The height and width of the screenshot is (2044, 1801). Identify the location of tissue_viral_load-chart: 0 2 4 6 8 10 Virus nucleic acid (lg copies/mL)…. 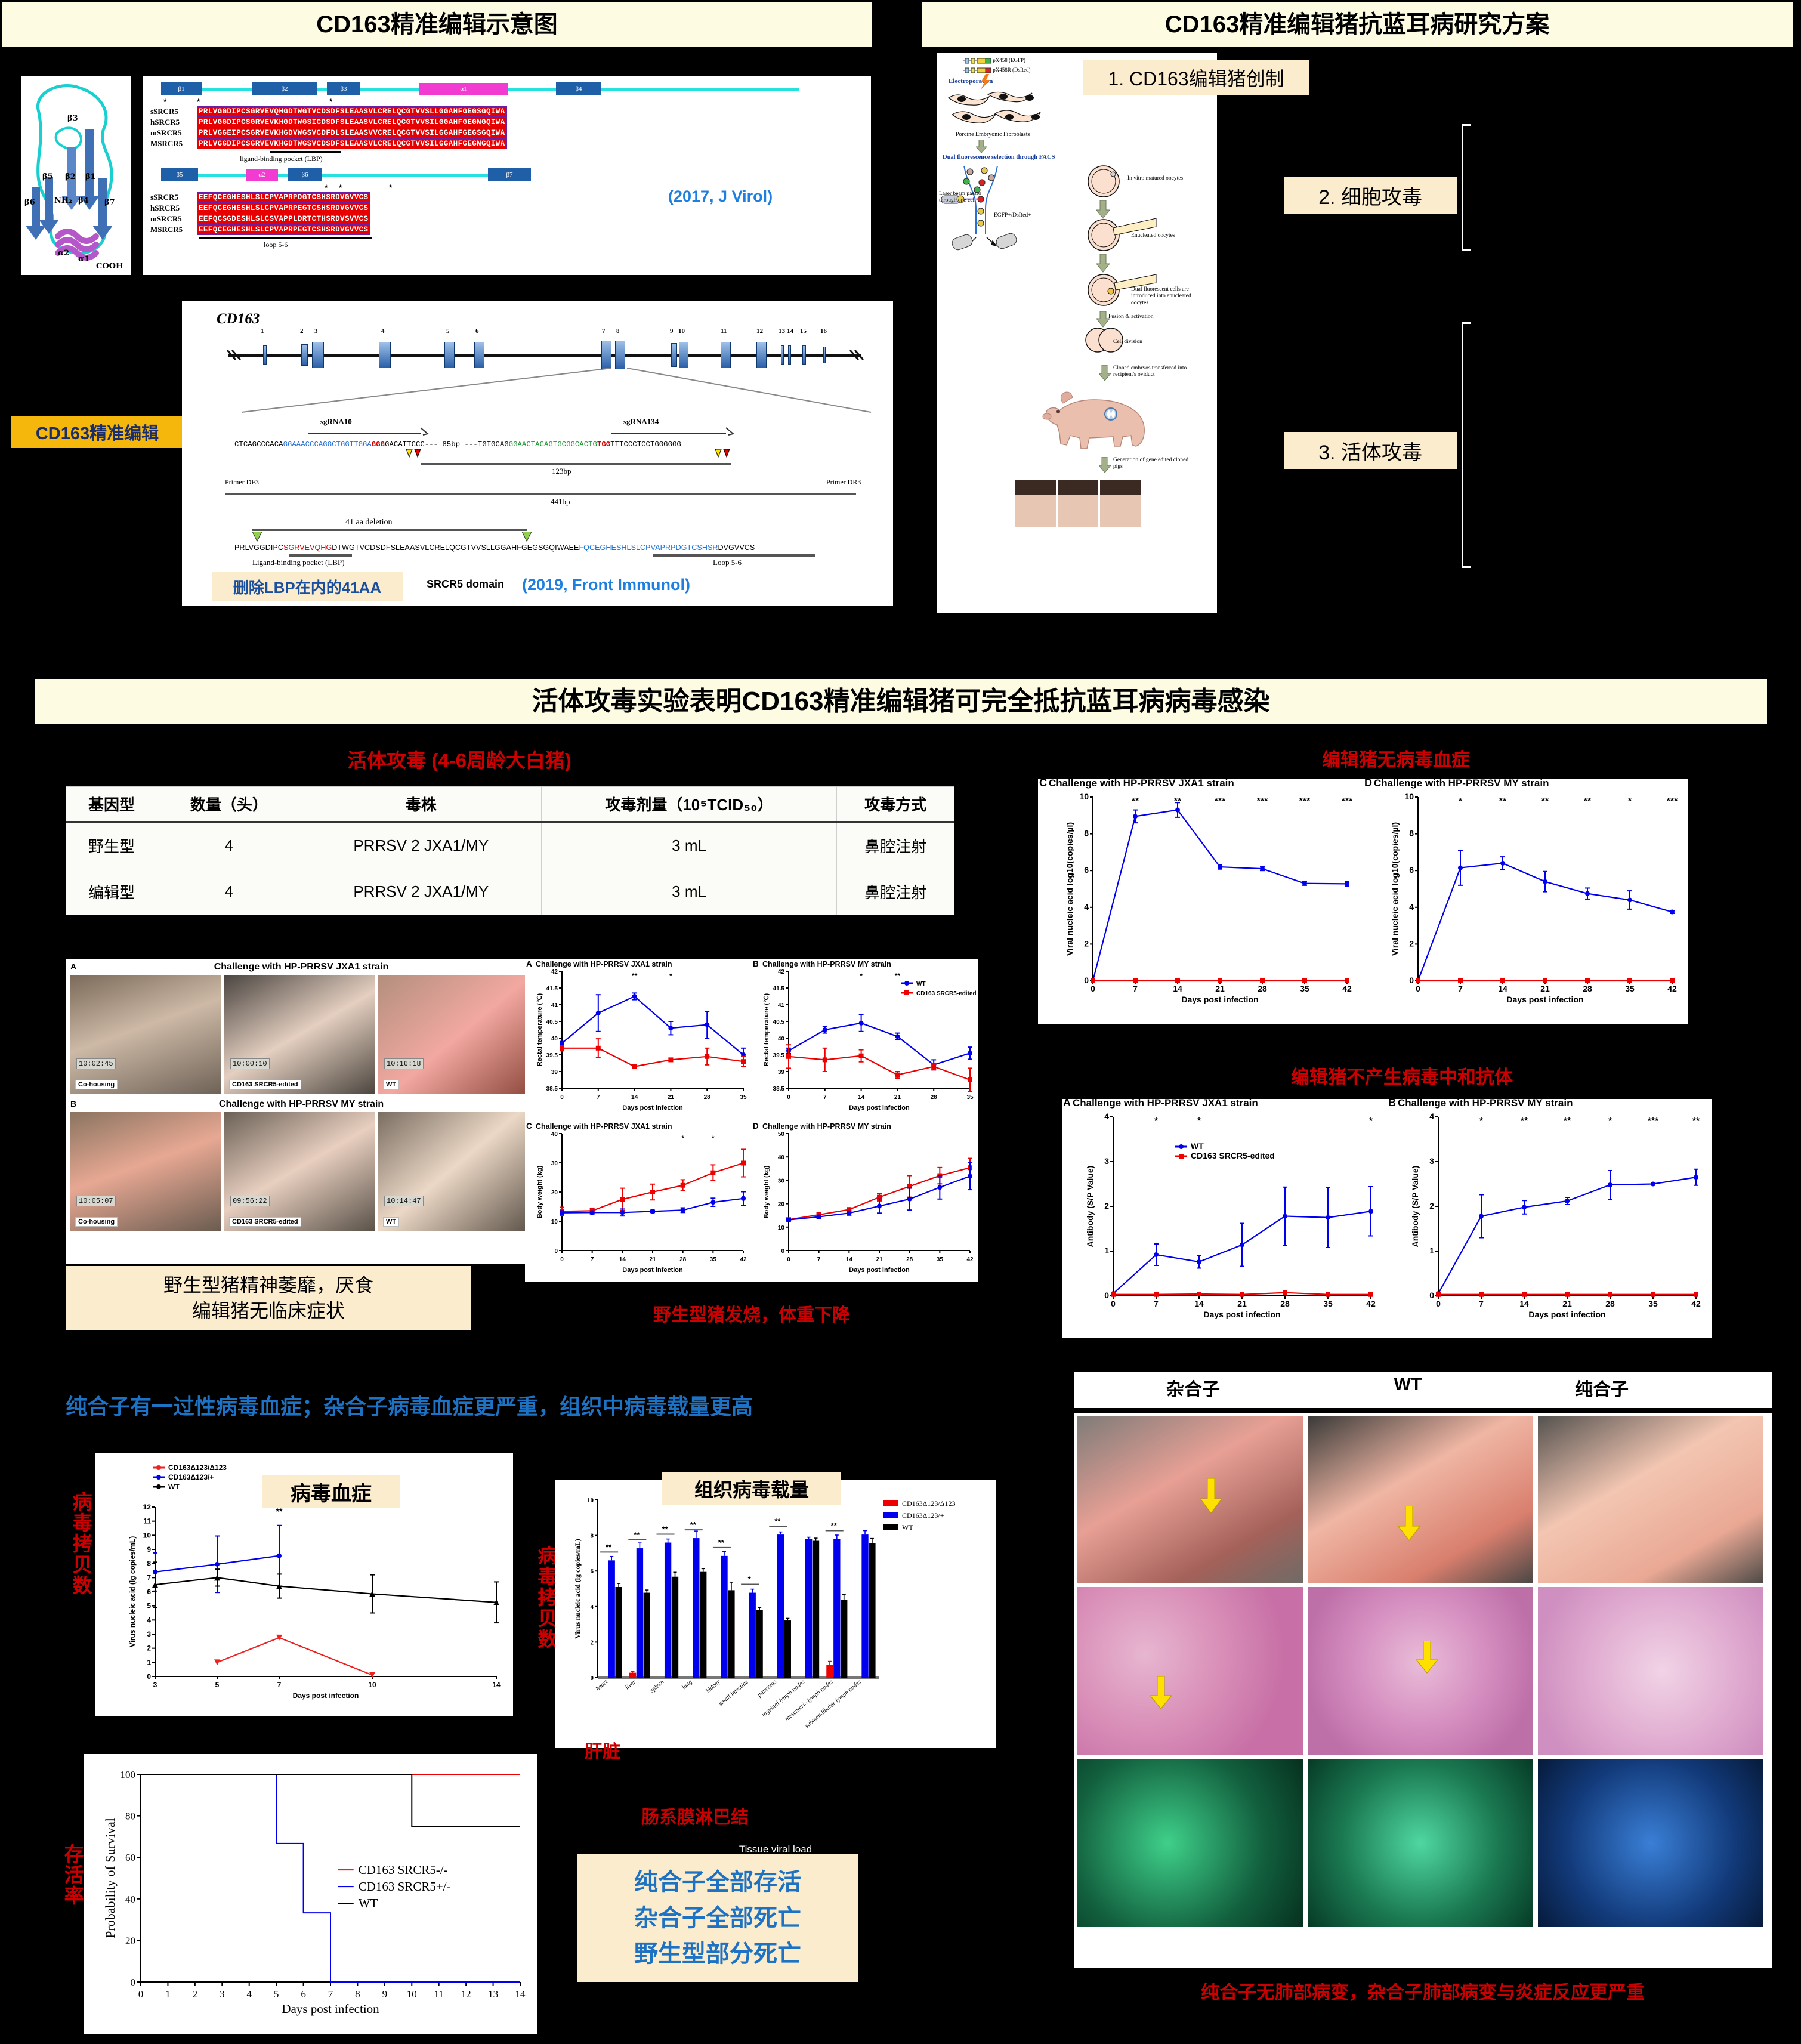
(764, 1614).